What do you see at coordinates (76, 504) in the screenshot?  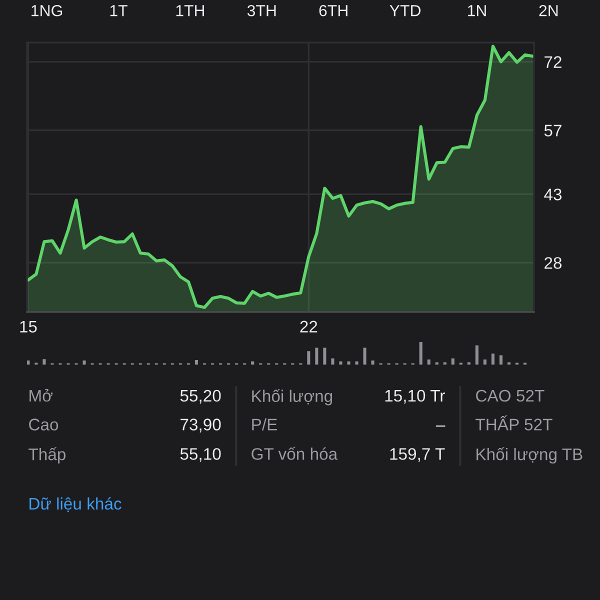 I see `text: Dữ liệu khác` at bounding box center [76, 504].